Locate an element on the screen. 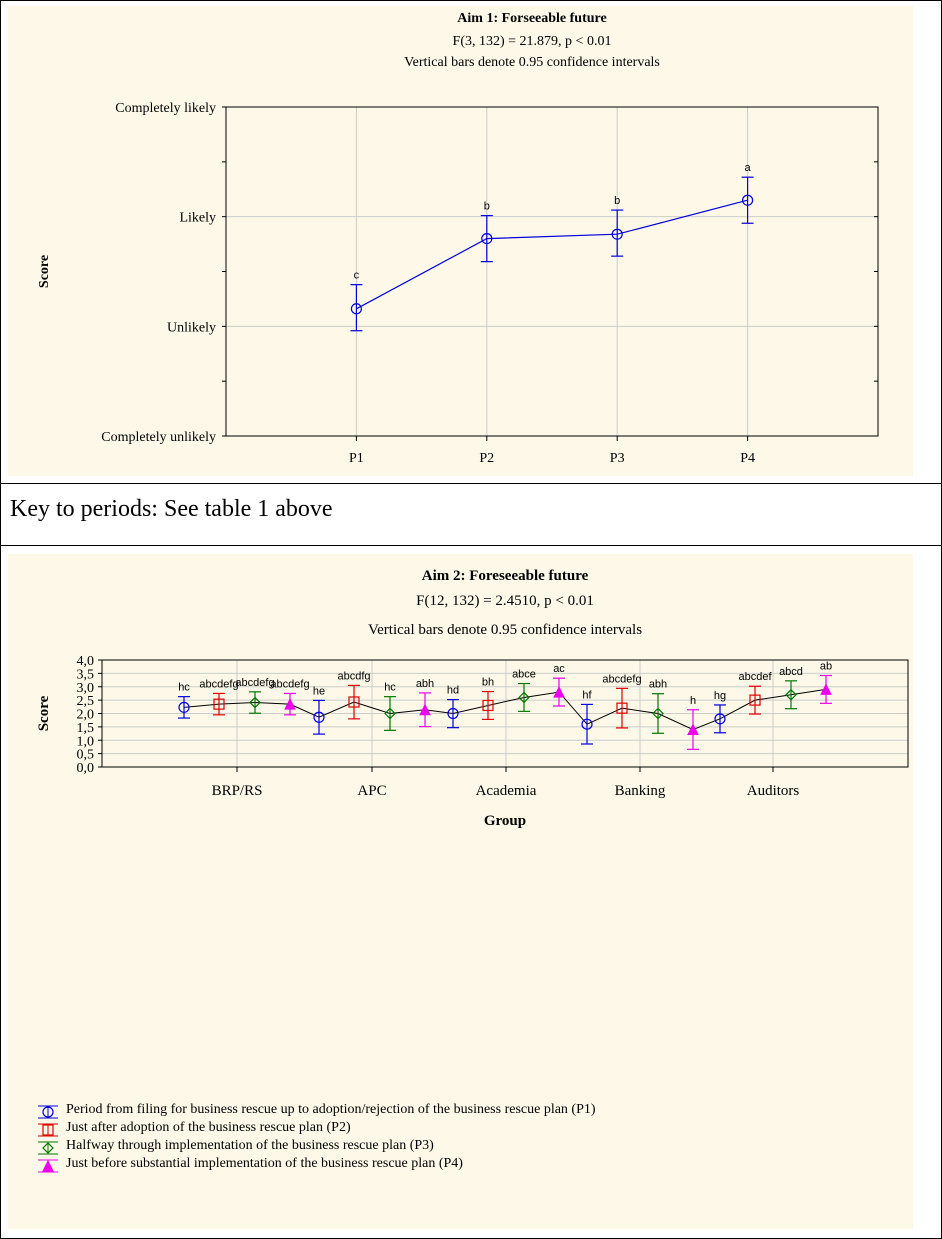  data-point-Academia-P1 is located at coordinates (453, 713).